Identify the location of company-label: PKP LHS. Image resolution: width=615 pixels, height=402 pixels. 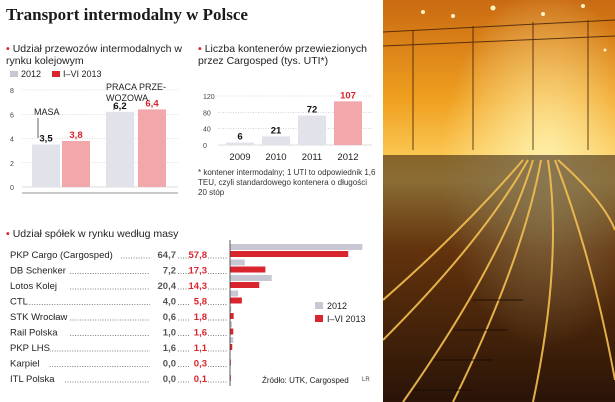
(30, 348).